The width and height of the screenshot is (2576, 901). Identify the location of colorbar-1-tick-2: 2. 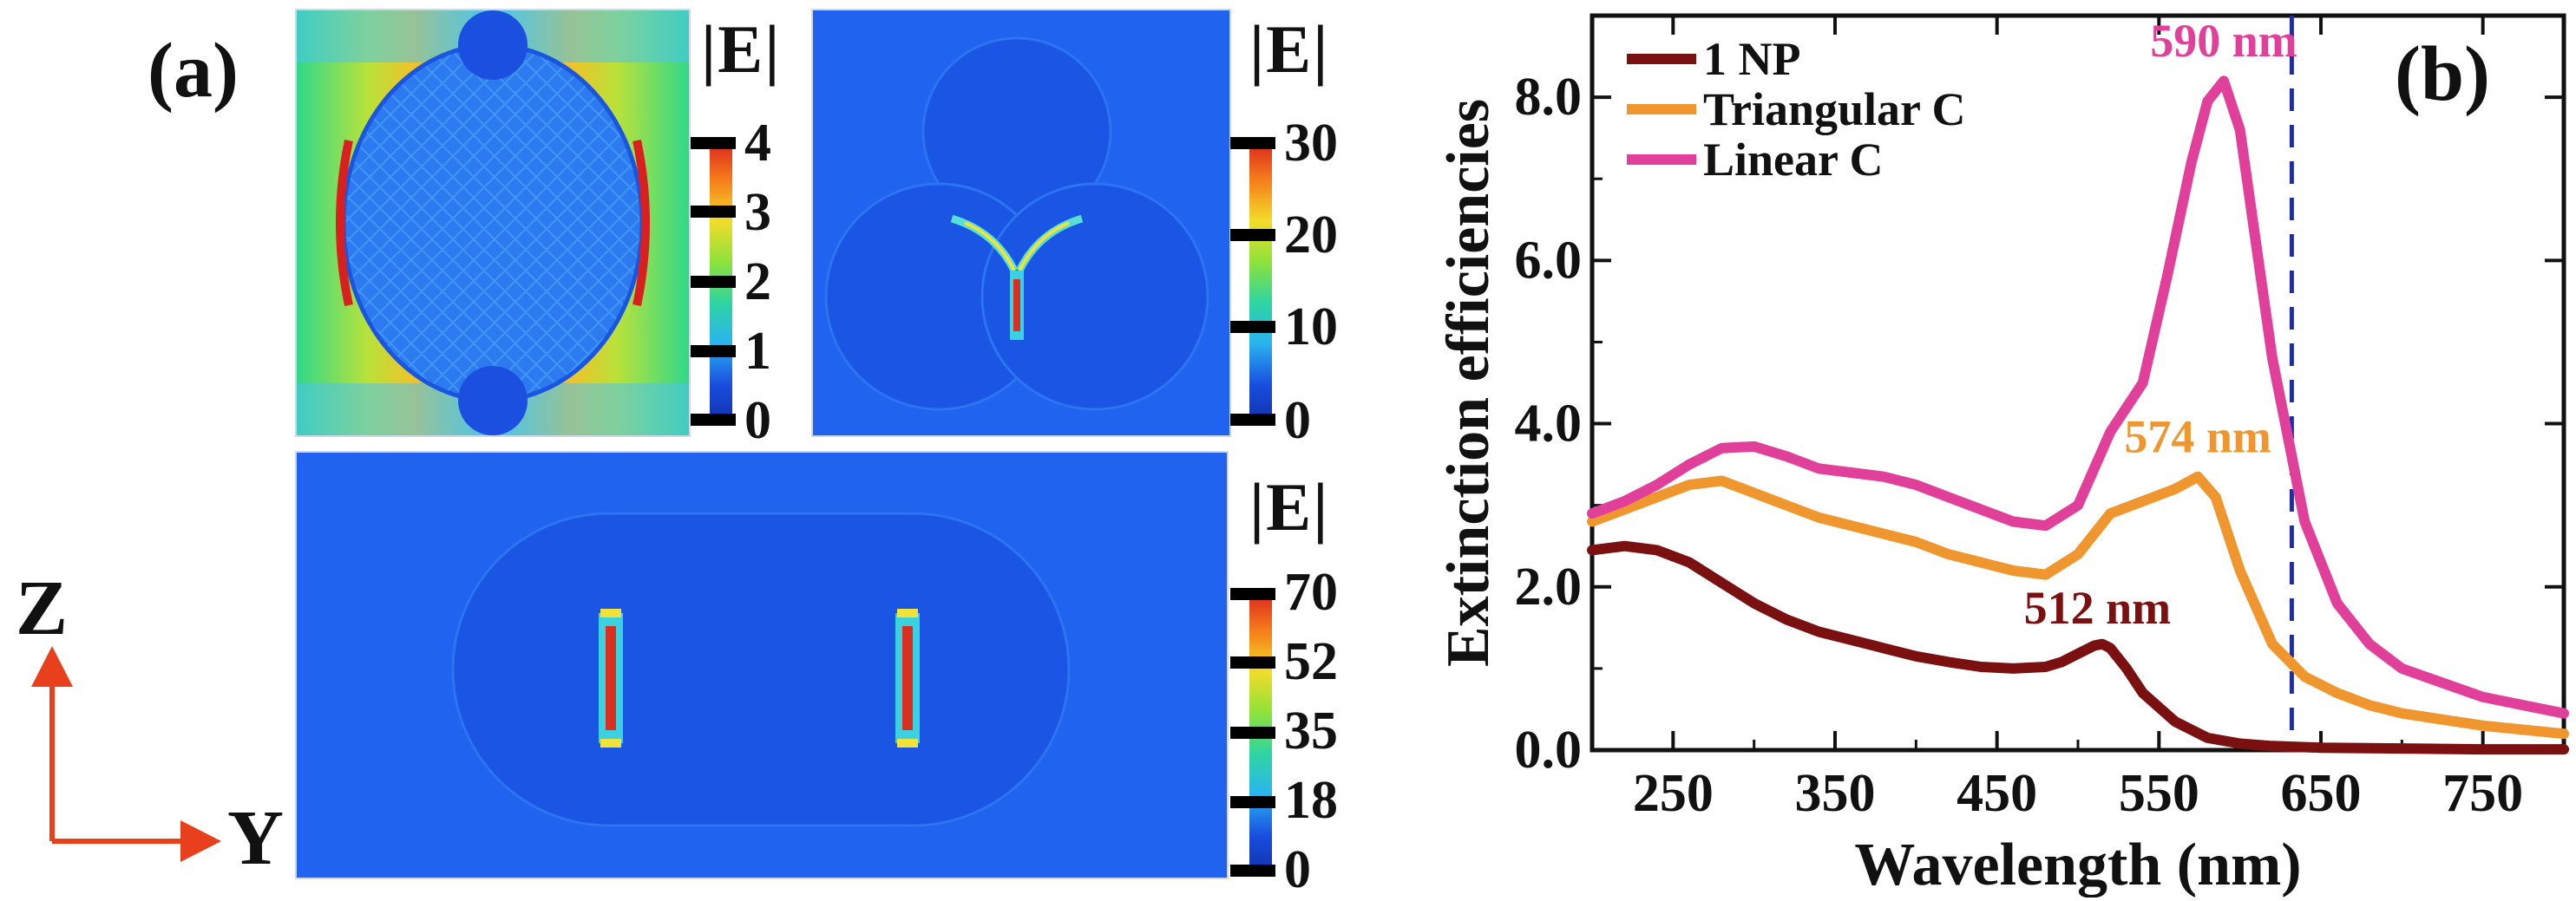
(757, 282).